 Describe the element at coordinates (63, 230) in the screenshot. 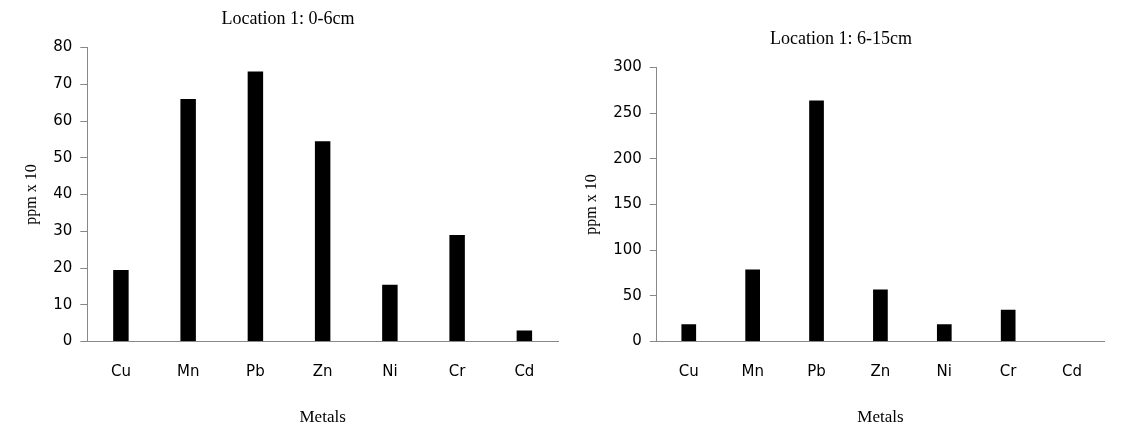

I see `y-tick-label: 30` at that location.